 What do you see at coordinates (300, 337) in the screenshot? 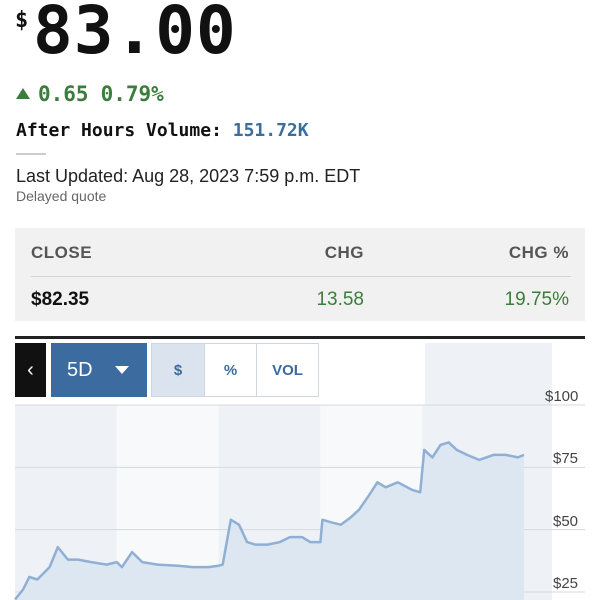
I see `chart-top-rule` at bounding box center [300, 337].